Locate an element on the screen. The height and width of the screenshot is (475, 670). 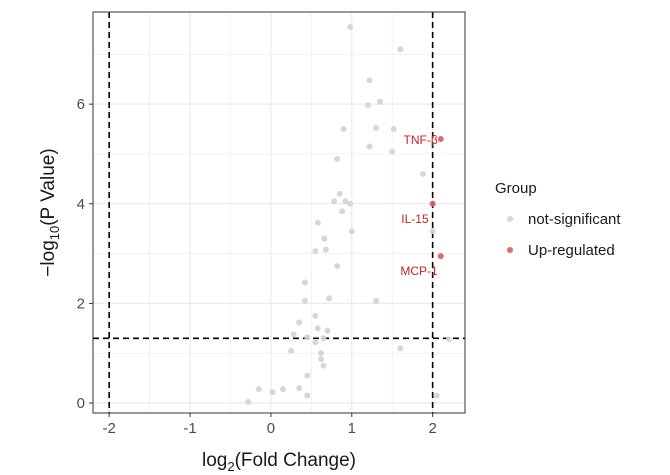
x-tick-label: -2 is located at coordinates (109, 428).